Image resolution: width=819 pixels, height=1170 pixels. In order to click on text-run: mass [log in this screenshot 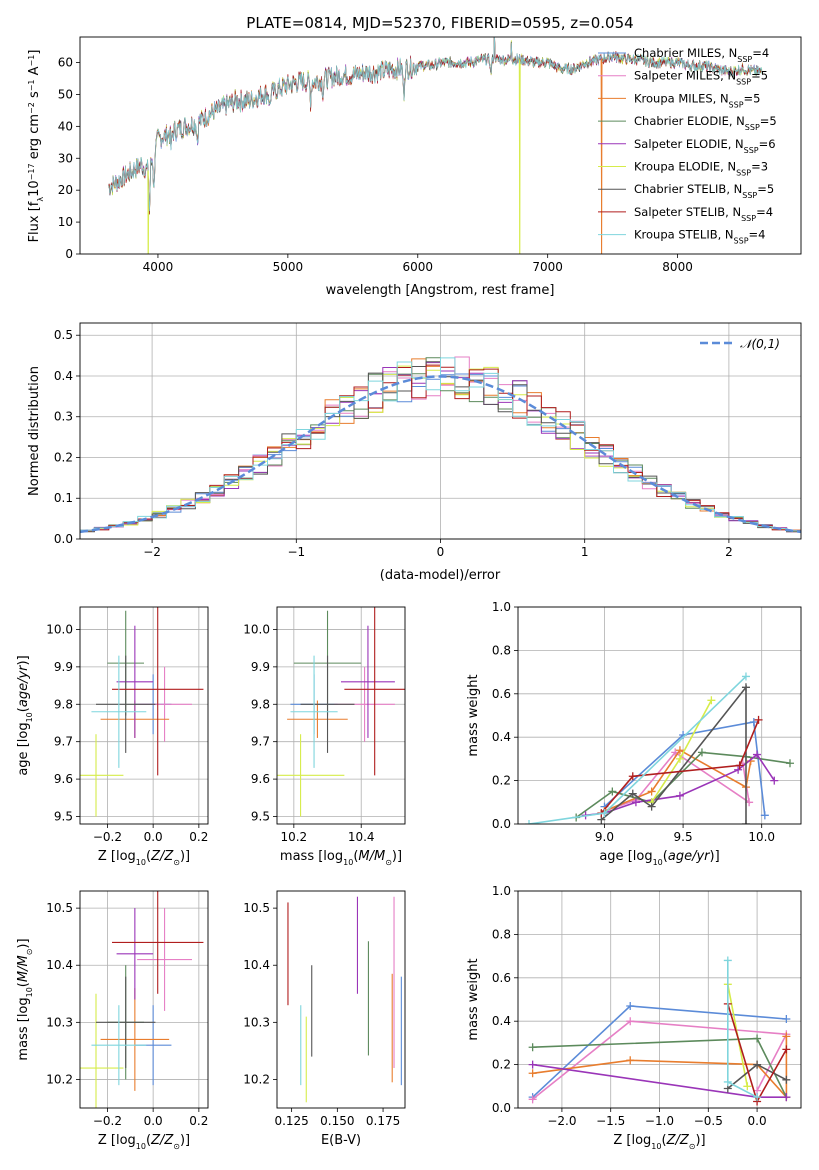, I will do `click(23, 1028)`.